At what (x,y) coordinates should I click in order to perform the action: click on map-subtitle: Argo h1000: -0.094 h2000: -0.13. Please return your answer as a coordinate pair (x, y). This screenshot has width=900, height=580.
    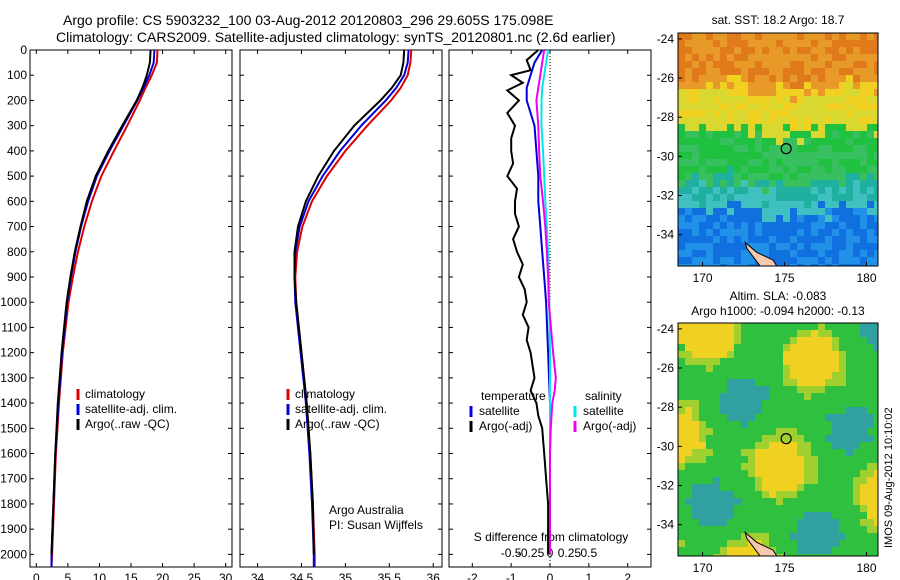
    Looking at the image, I should click on (778, 311).